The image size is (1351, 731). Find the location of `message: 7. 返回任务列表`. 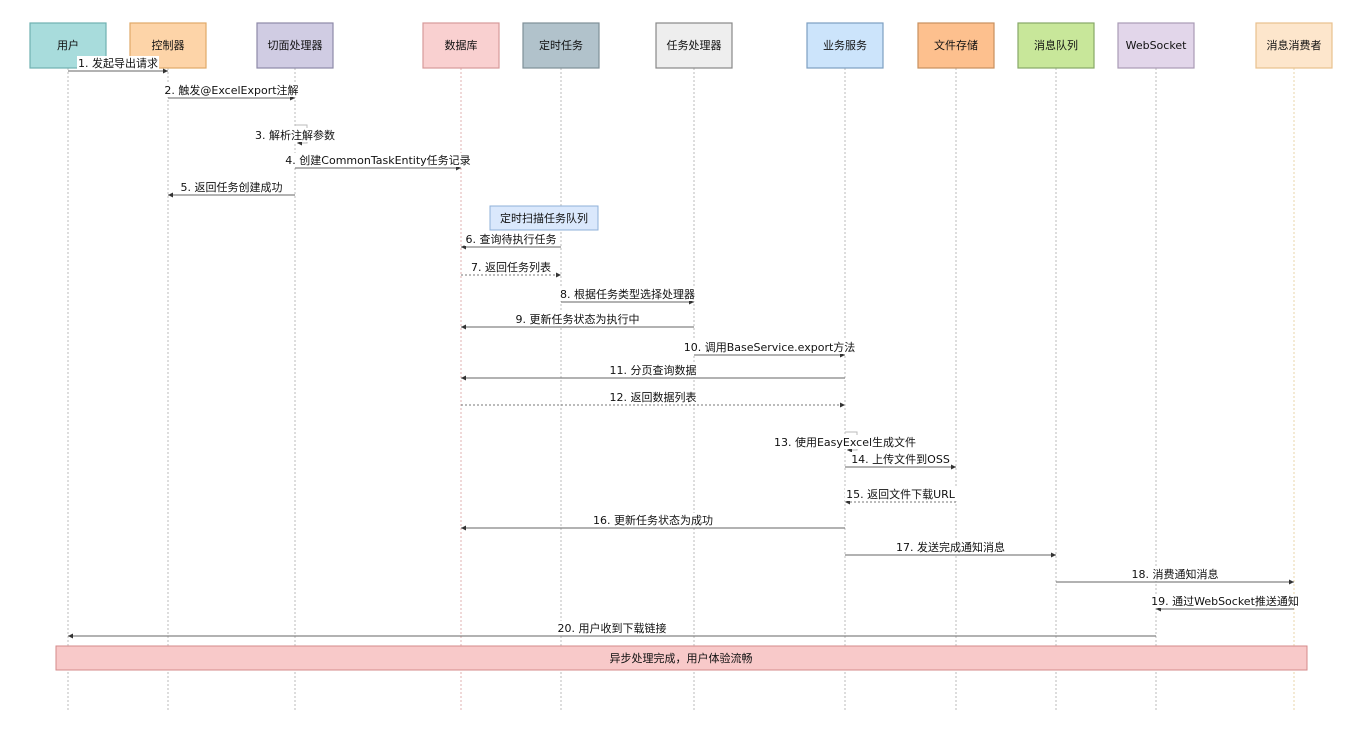

message: 7. 返回任务列表 is located at coordinates (511, 269).